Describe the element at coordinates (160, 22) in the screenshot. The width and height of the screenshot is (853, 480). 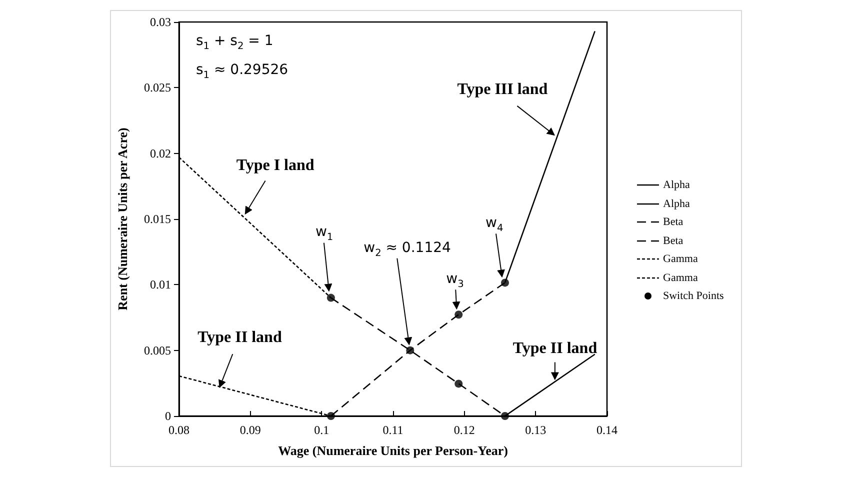
I see `y-tick-label: 0.03` at that location.